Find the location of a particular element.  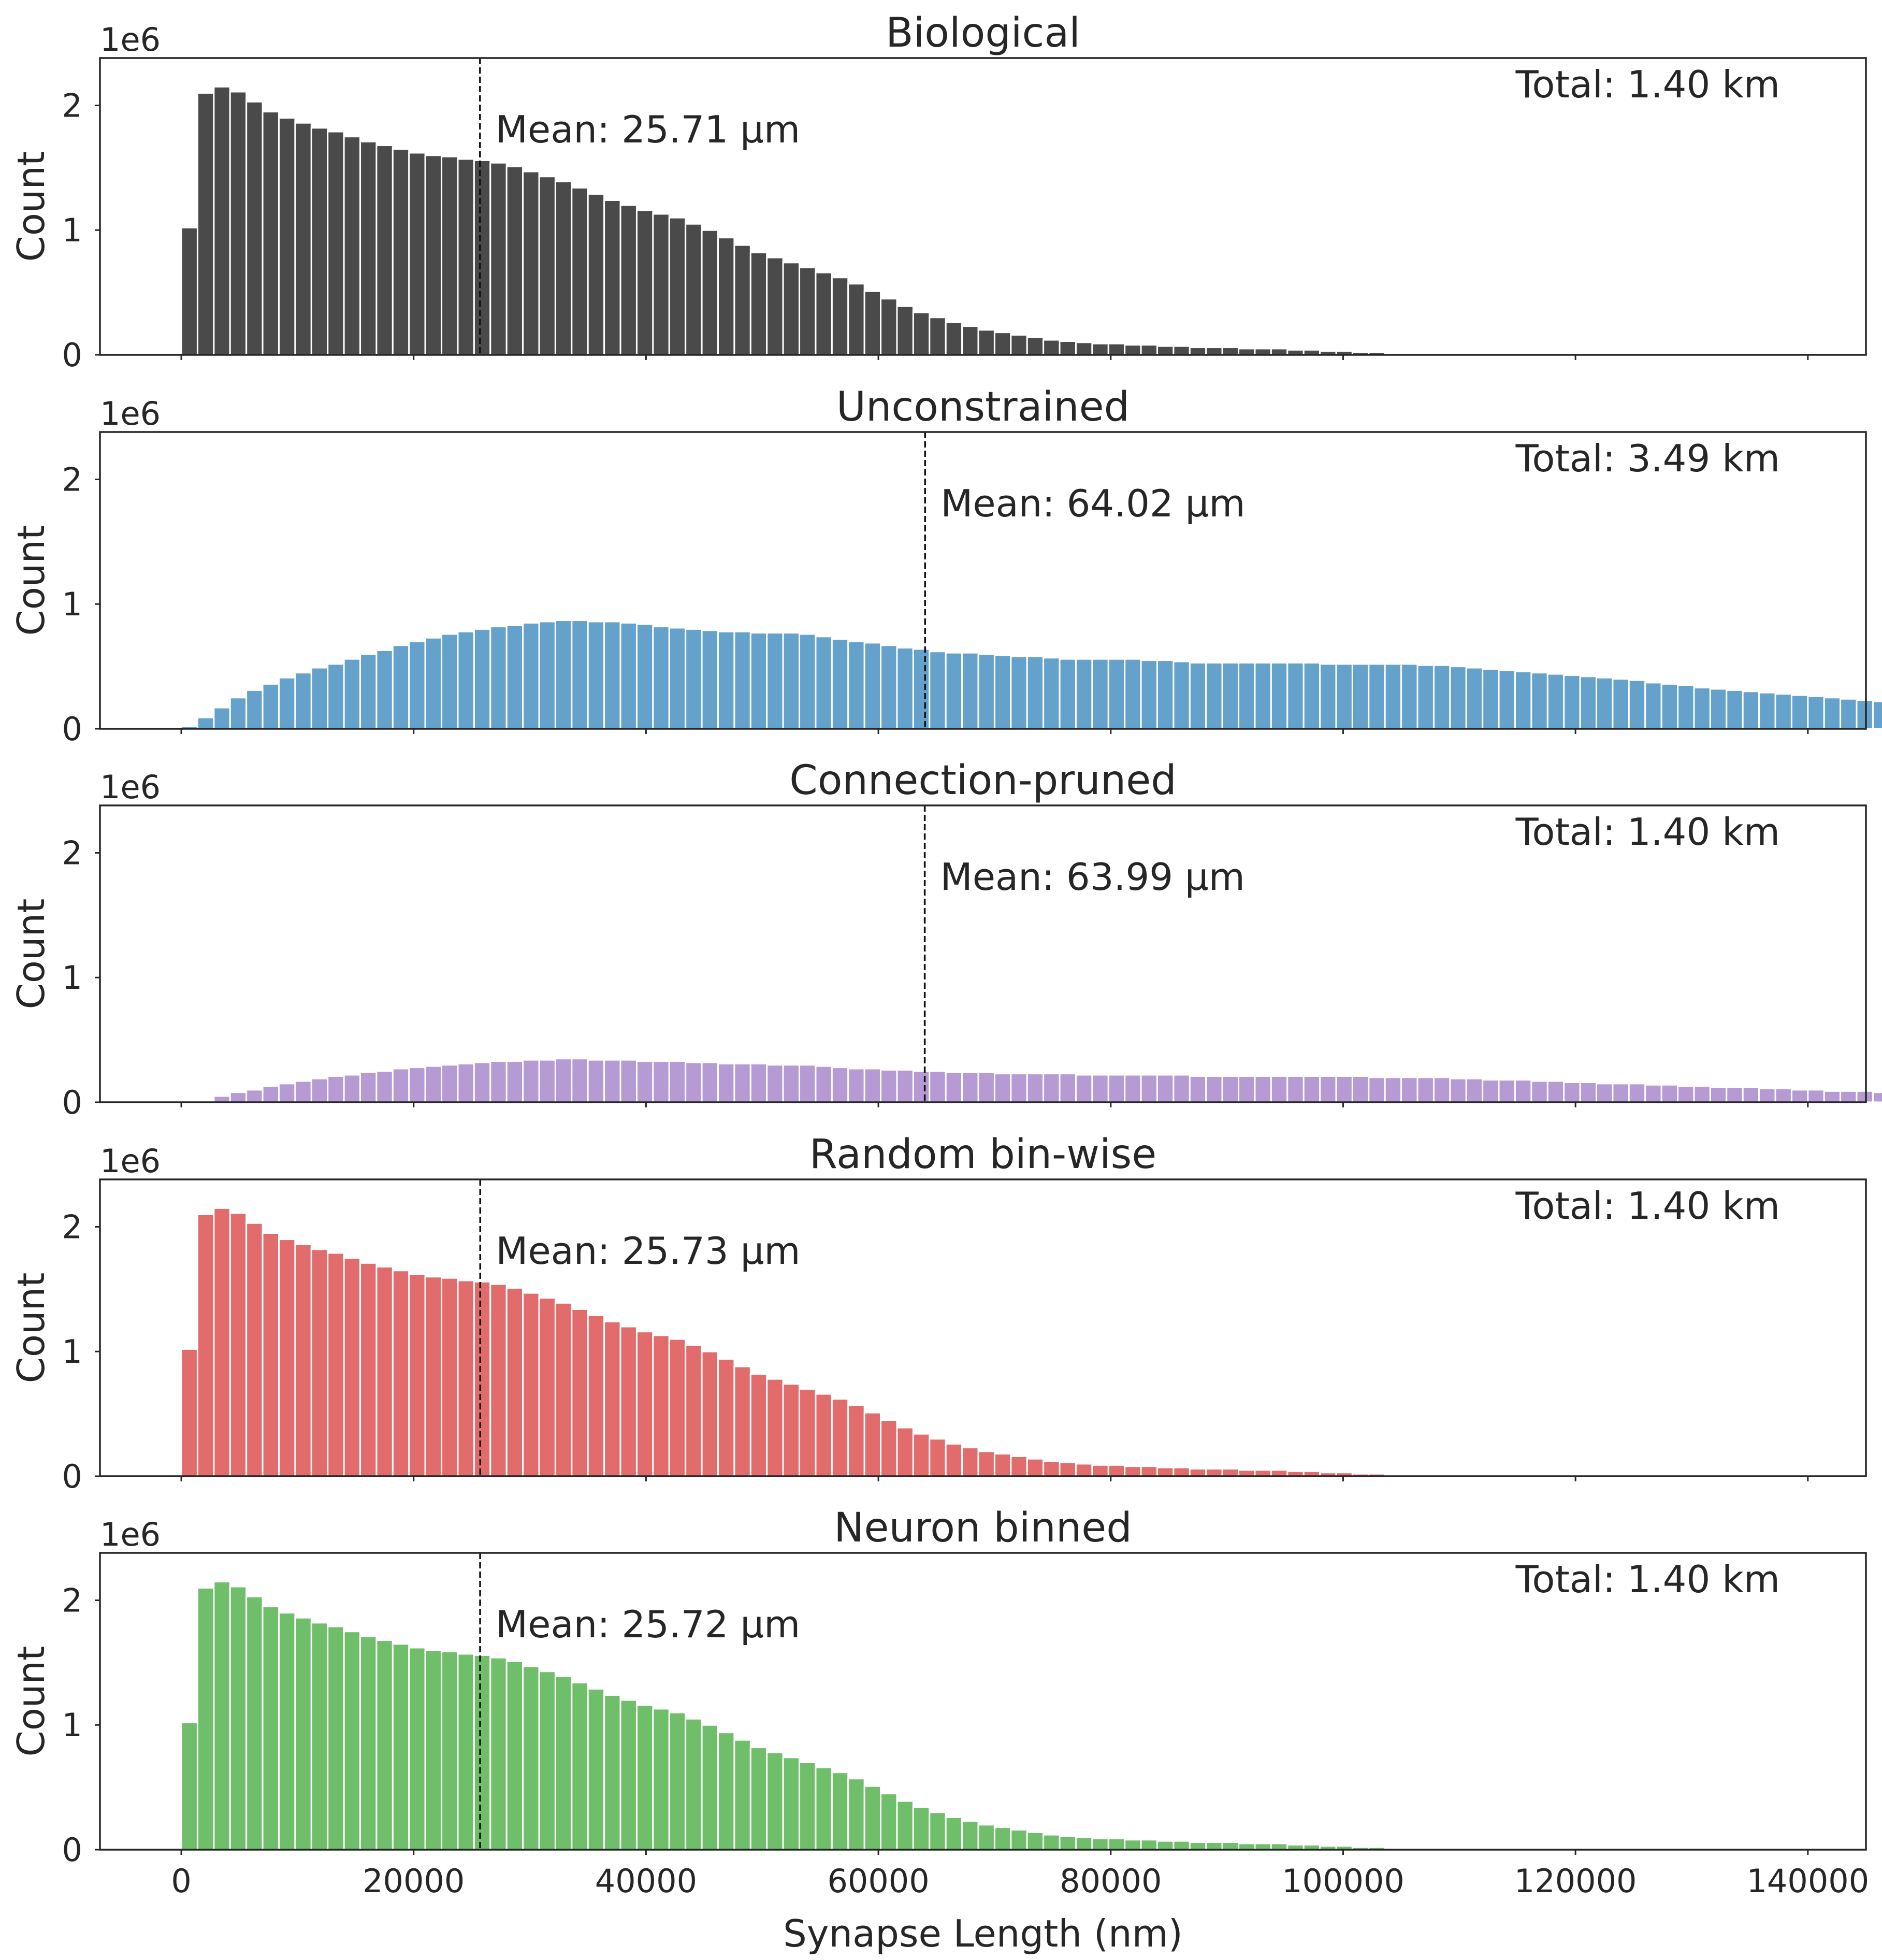

mean-annotation: Mean: 64.02 μm is located at coordinates (1092, 503).